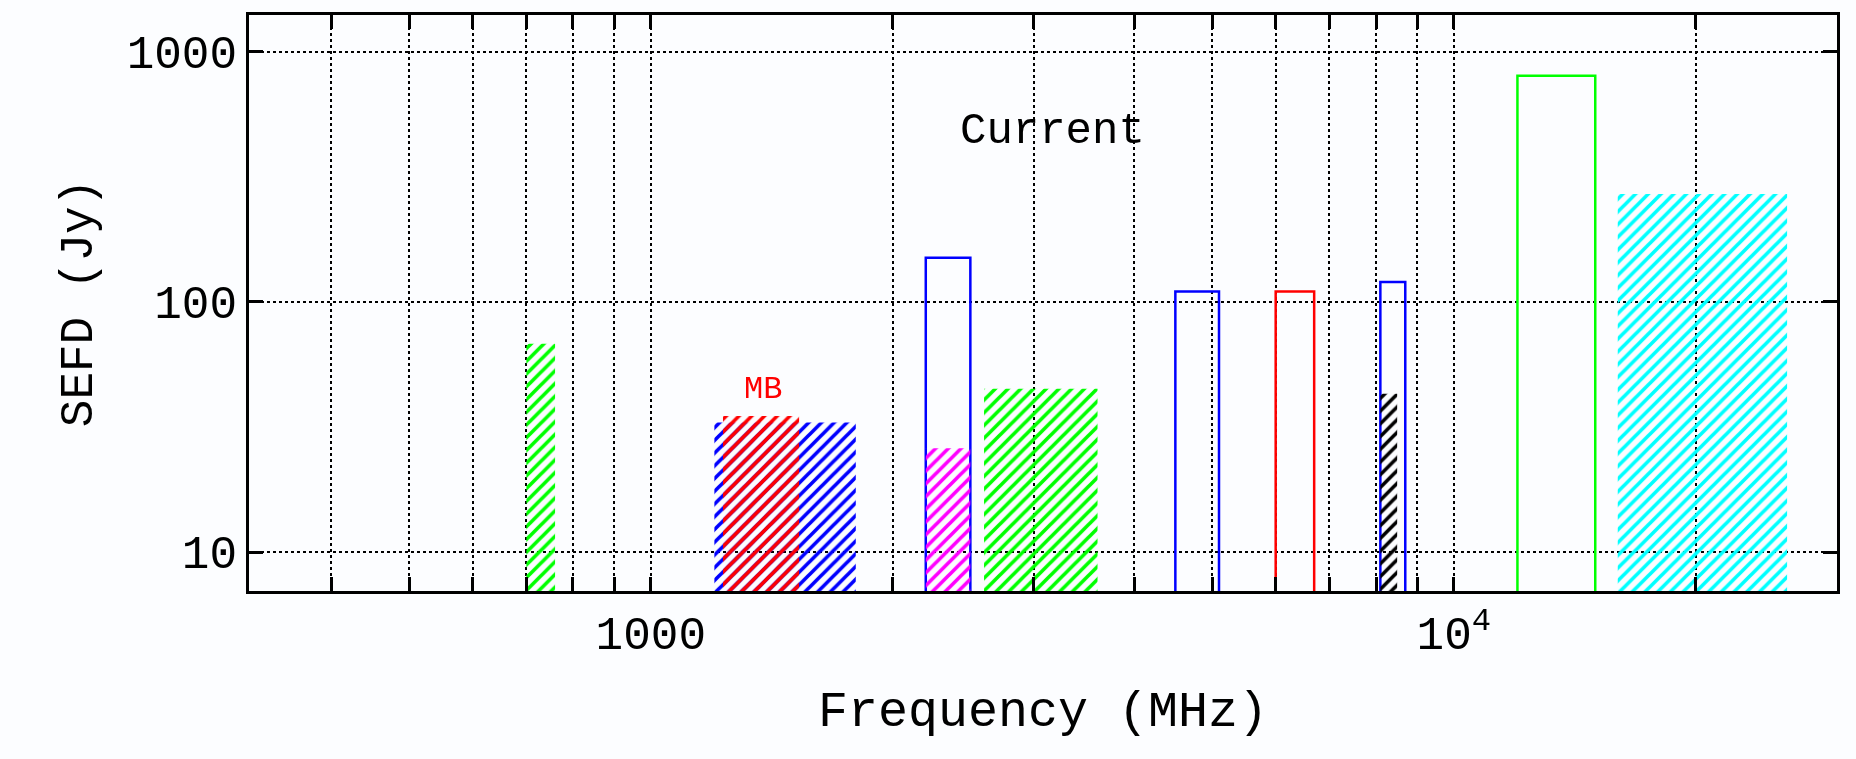  I want to click on y-axis-title: SEFD (Jy), so click(80, 303).